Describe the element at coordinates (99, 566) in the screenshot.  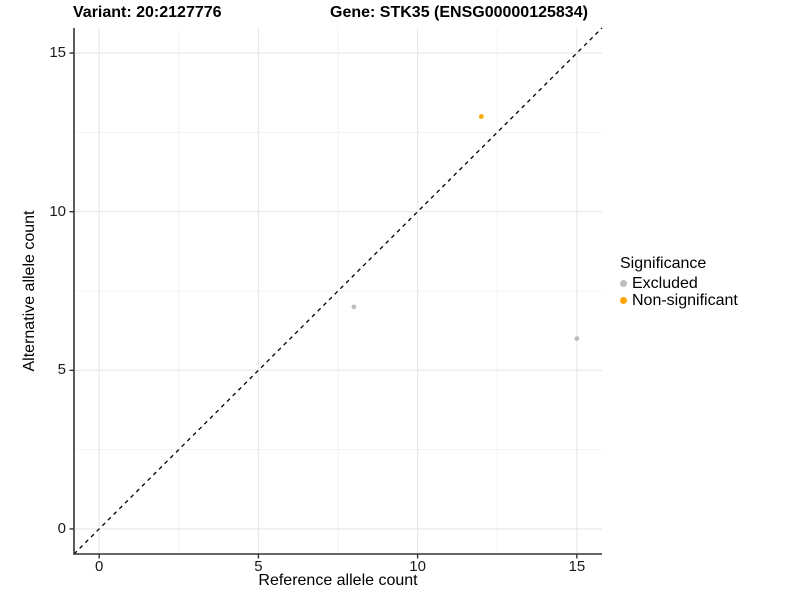
I see `x-tick-label: 0` at that location.